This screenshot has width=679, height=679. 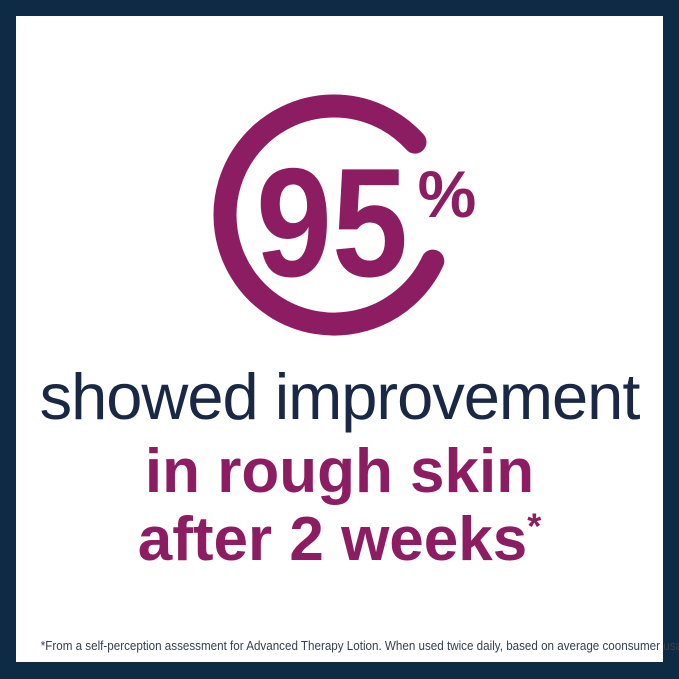 I want to click on subheadline-line2: after 2 weeks, so click(x=332, y=539).